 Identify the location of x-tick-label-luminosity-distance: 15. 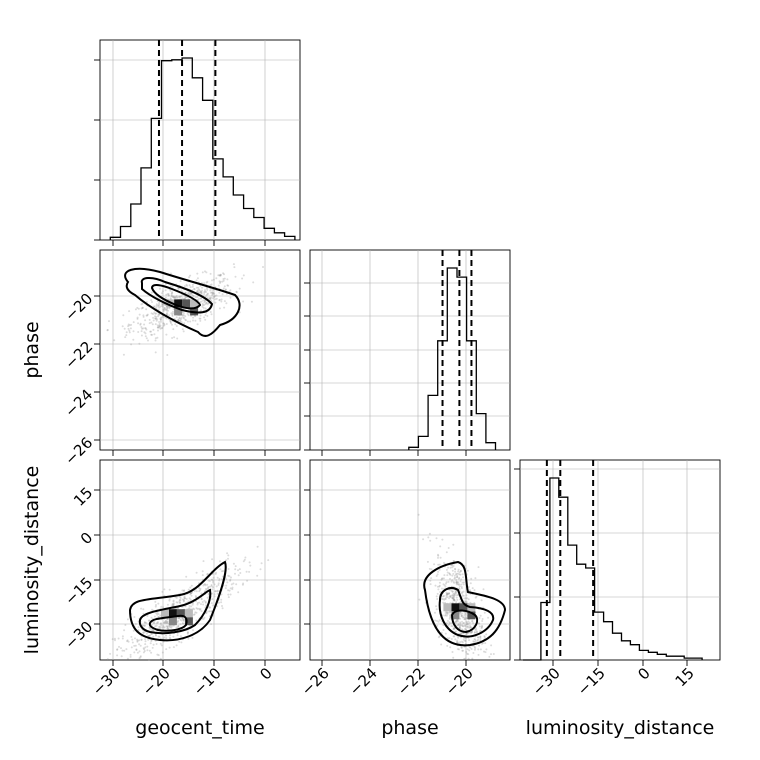
(685, 677).